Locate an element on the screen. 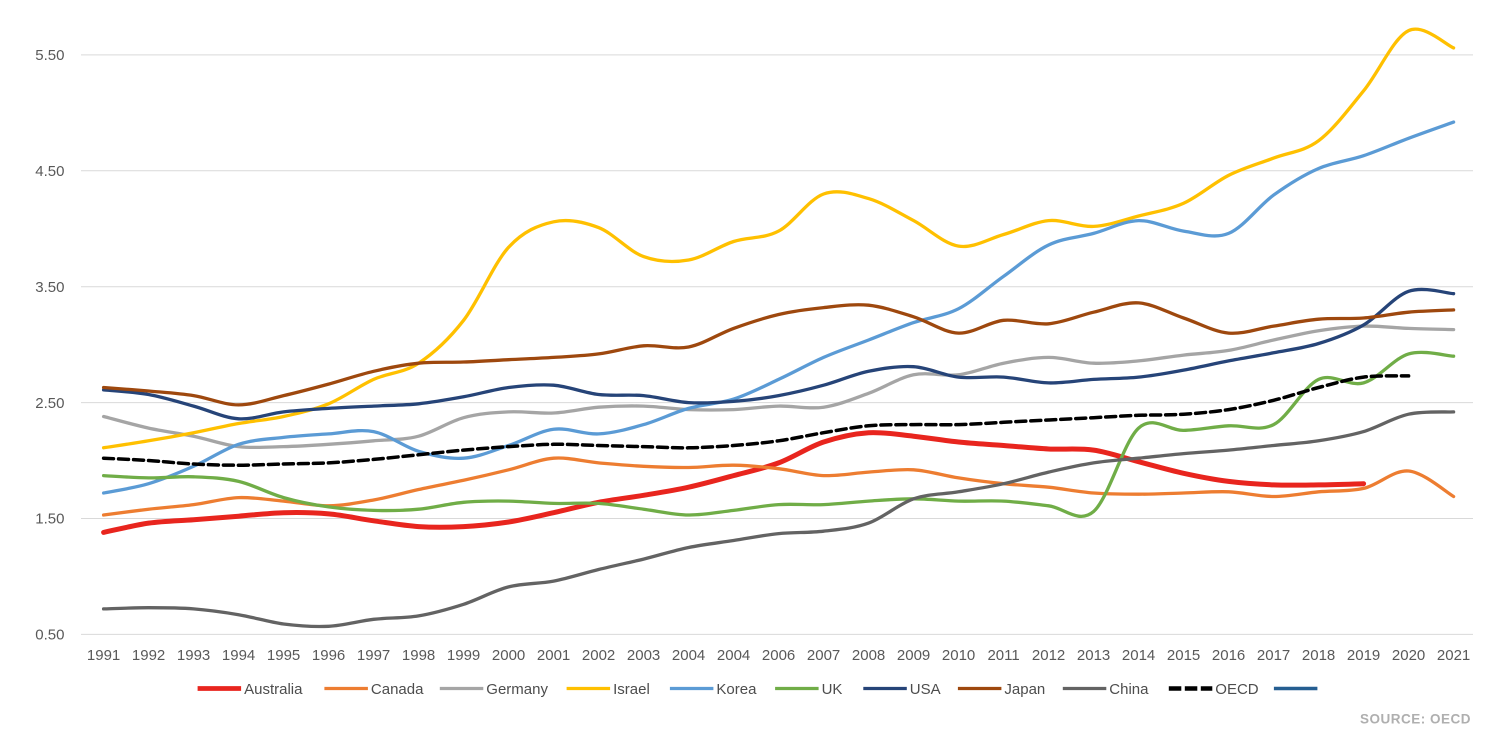 Image resolution: width=1506 pixels, height=751 pixels. svg-text: 4.50 is located at coordinates (49, 171).